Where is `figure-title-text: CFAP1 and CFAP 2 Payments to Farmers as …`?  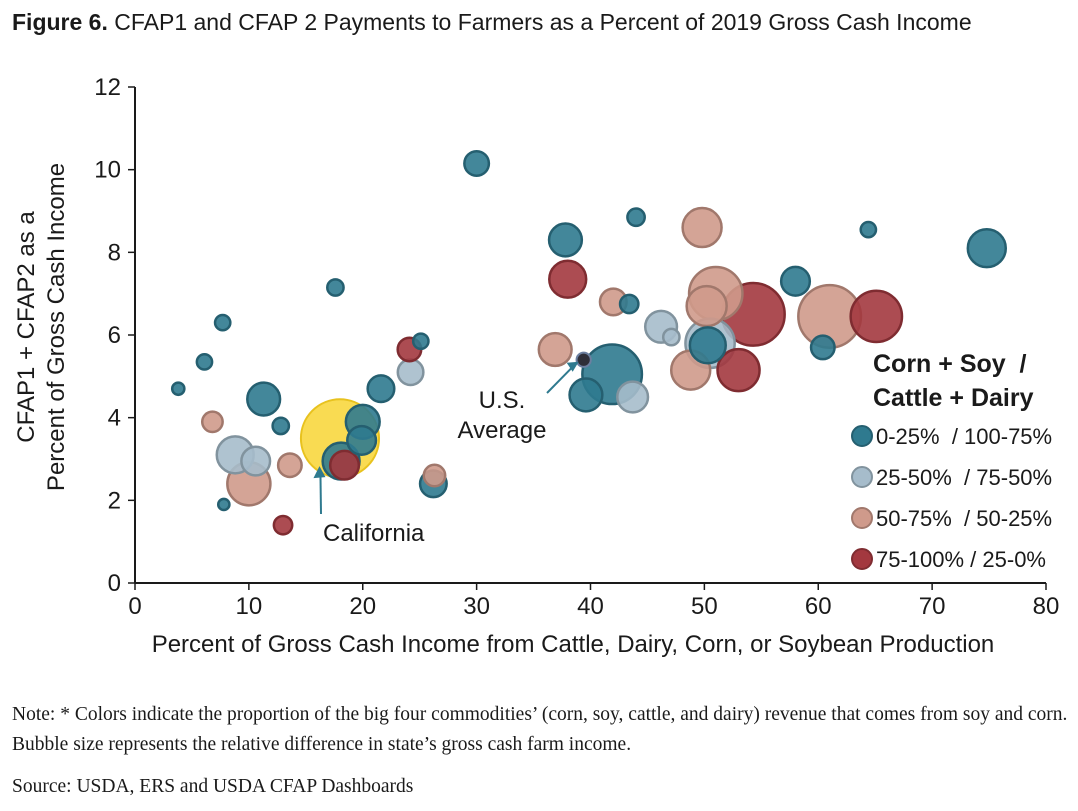
figure-title-text: CFAP1 and CFAP 2 Payments to Farmers as … is located at coordinates (543, 22).